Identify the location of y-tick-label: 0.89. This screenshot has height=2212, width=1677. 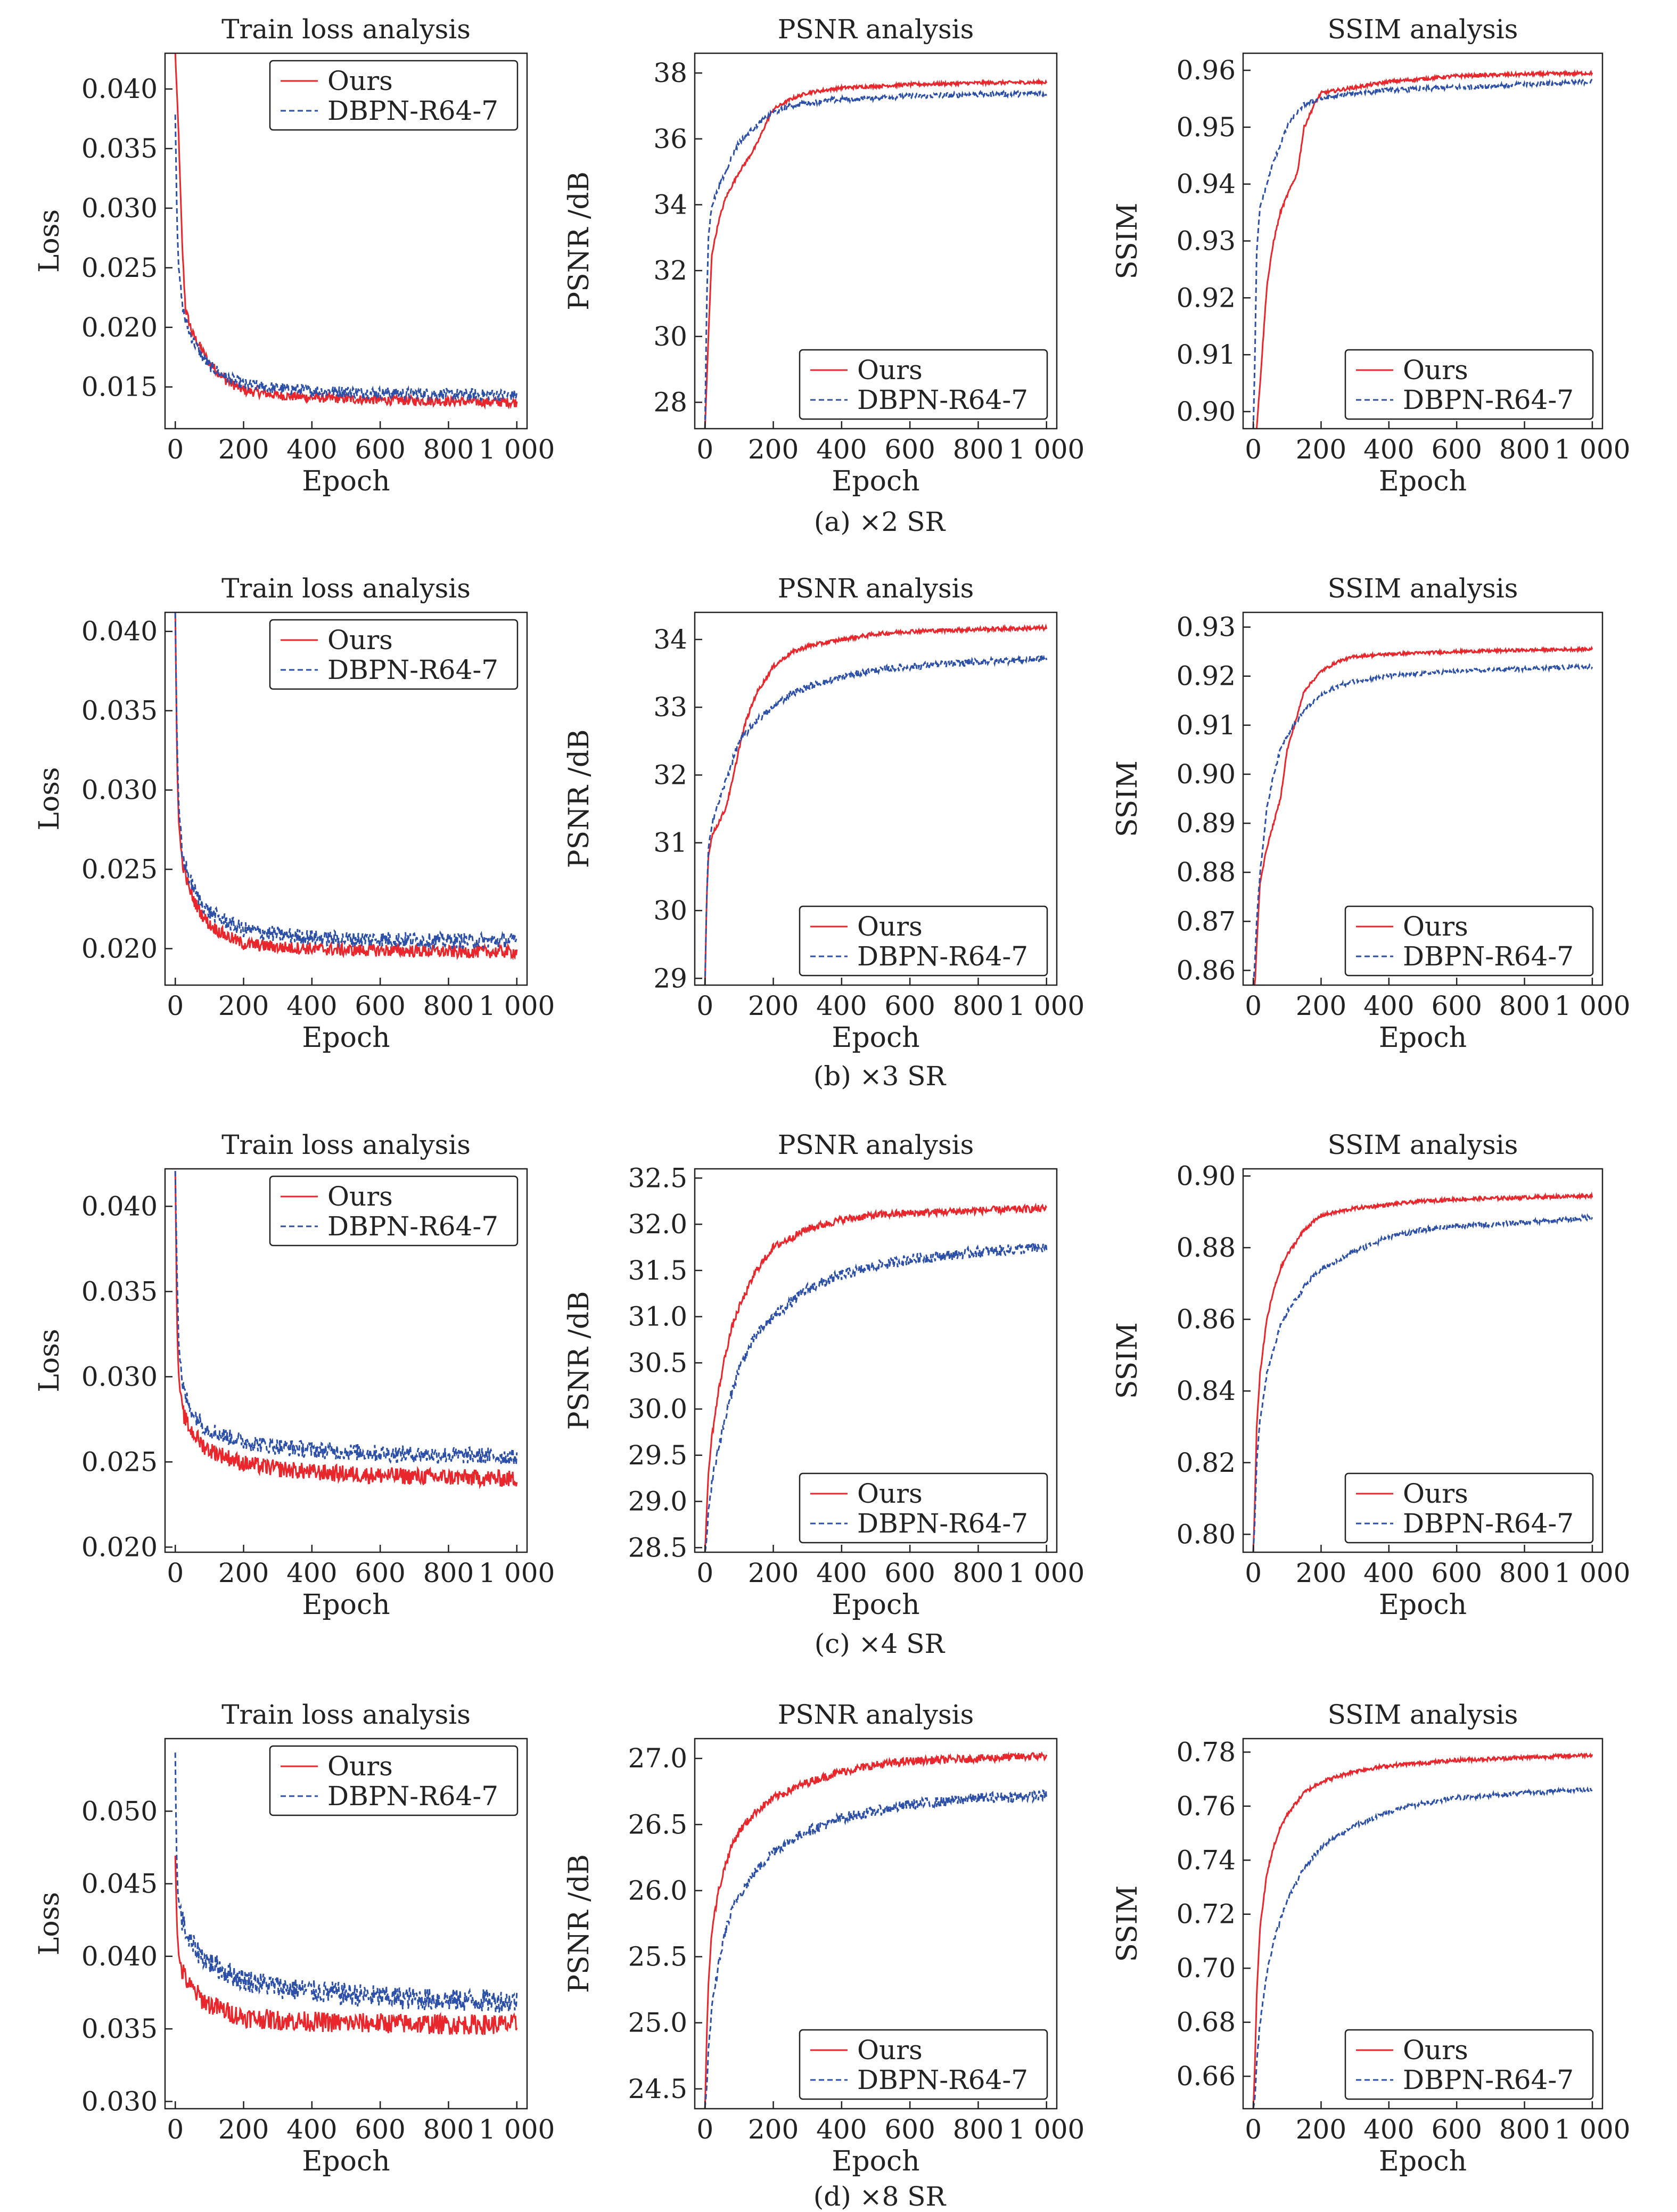
(1206, 823).